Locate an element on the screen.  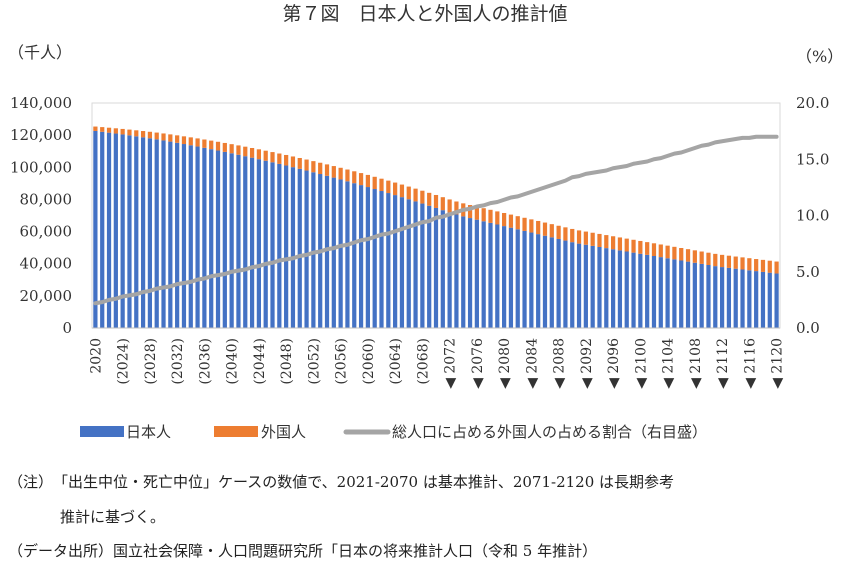
right-tick-label: 5.0 is located at coordinates (808, 272).